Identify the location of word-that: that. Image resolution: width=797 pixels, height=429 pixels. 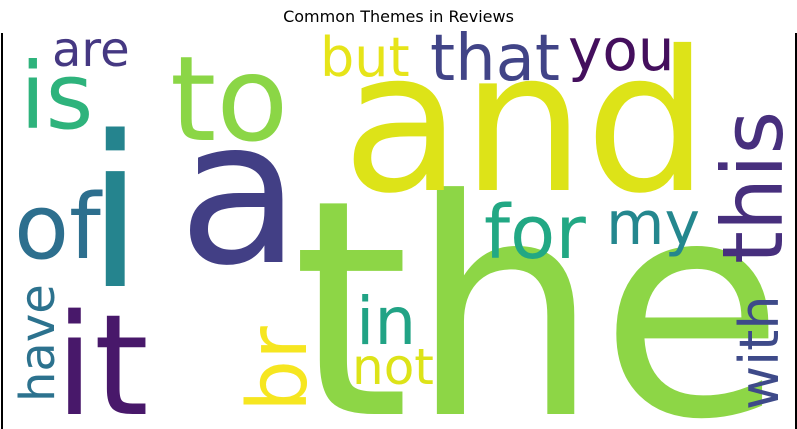
(495, 59).